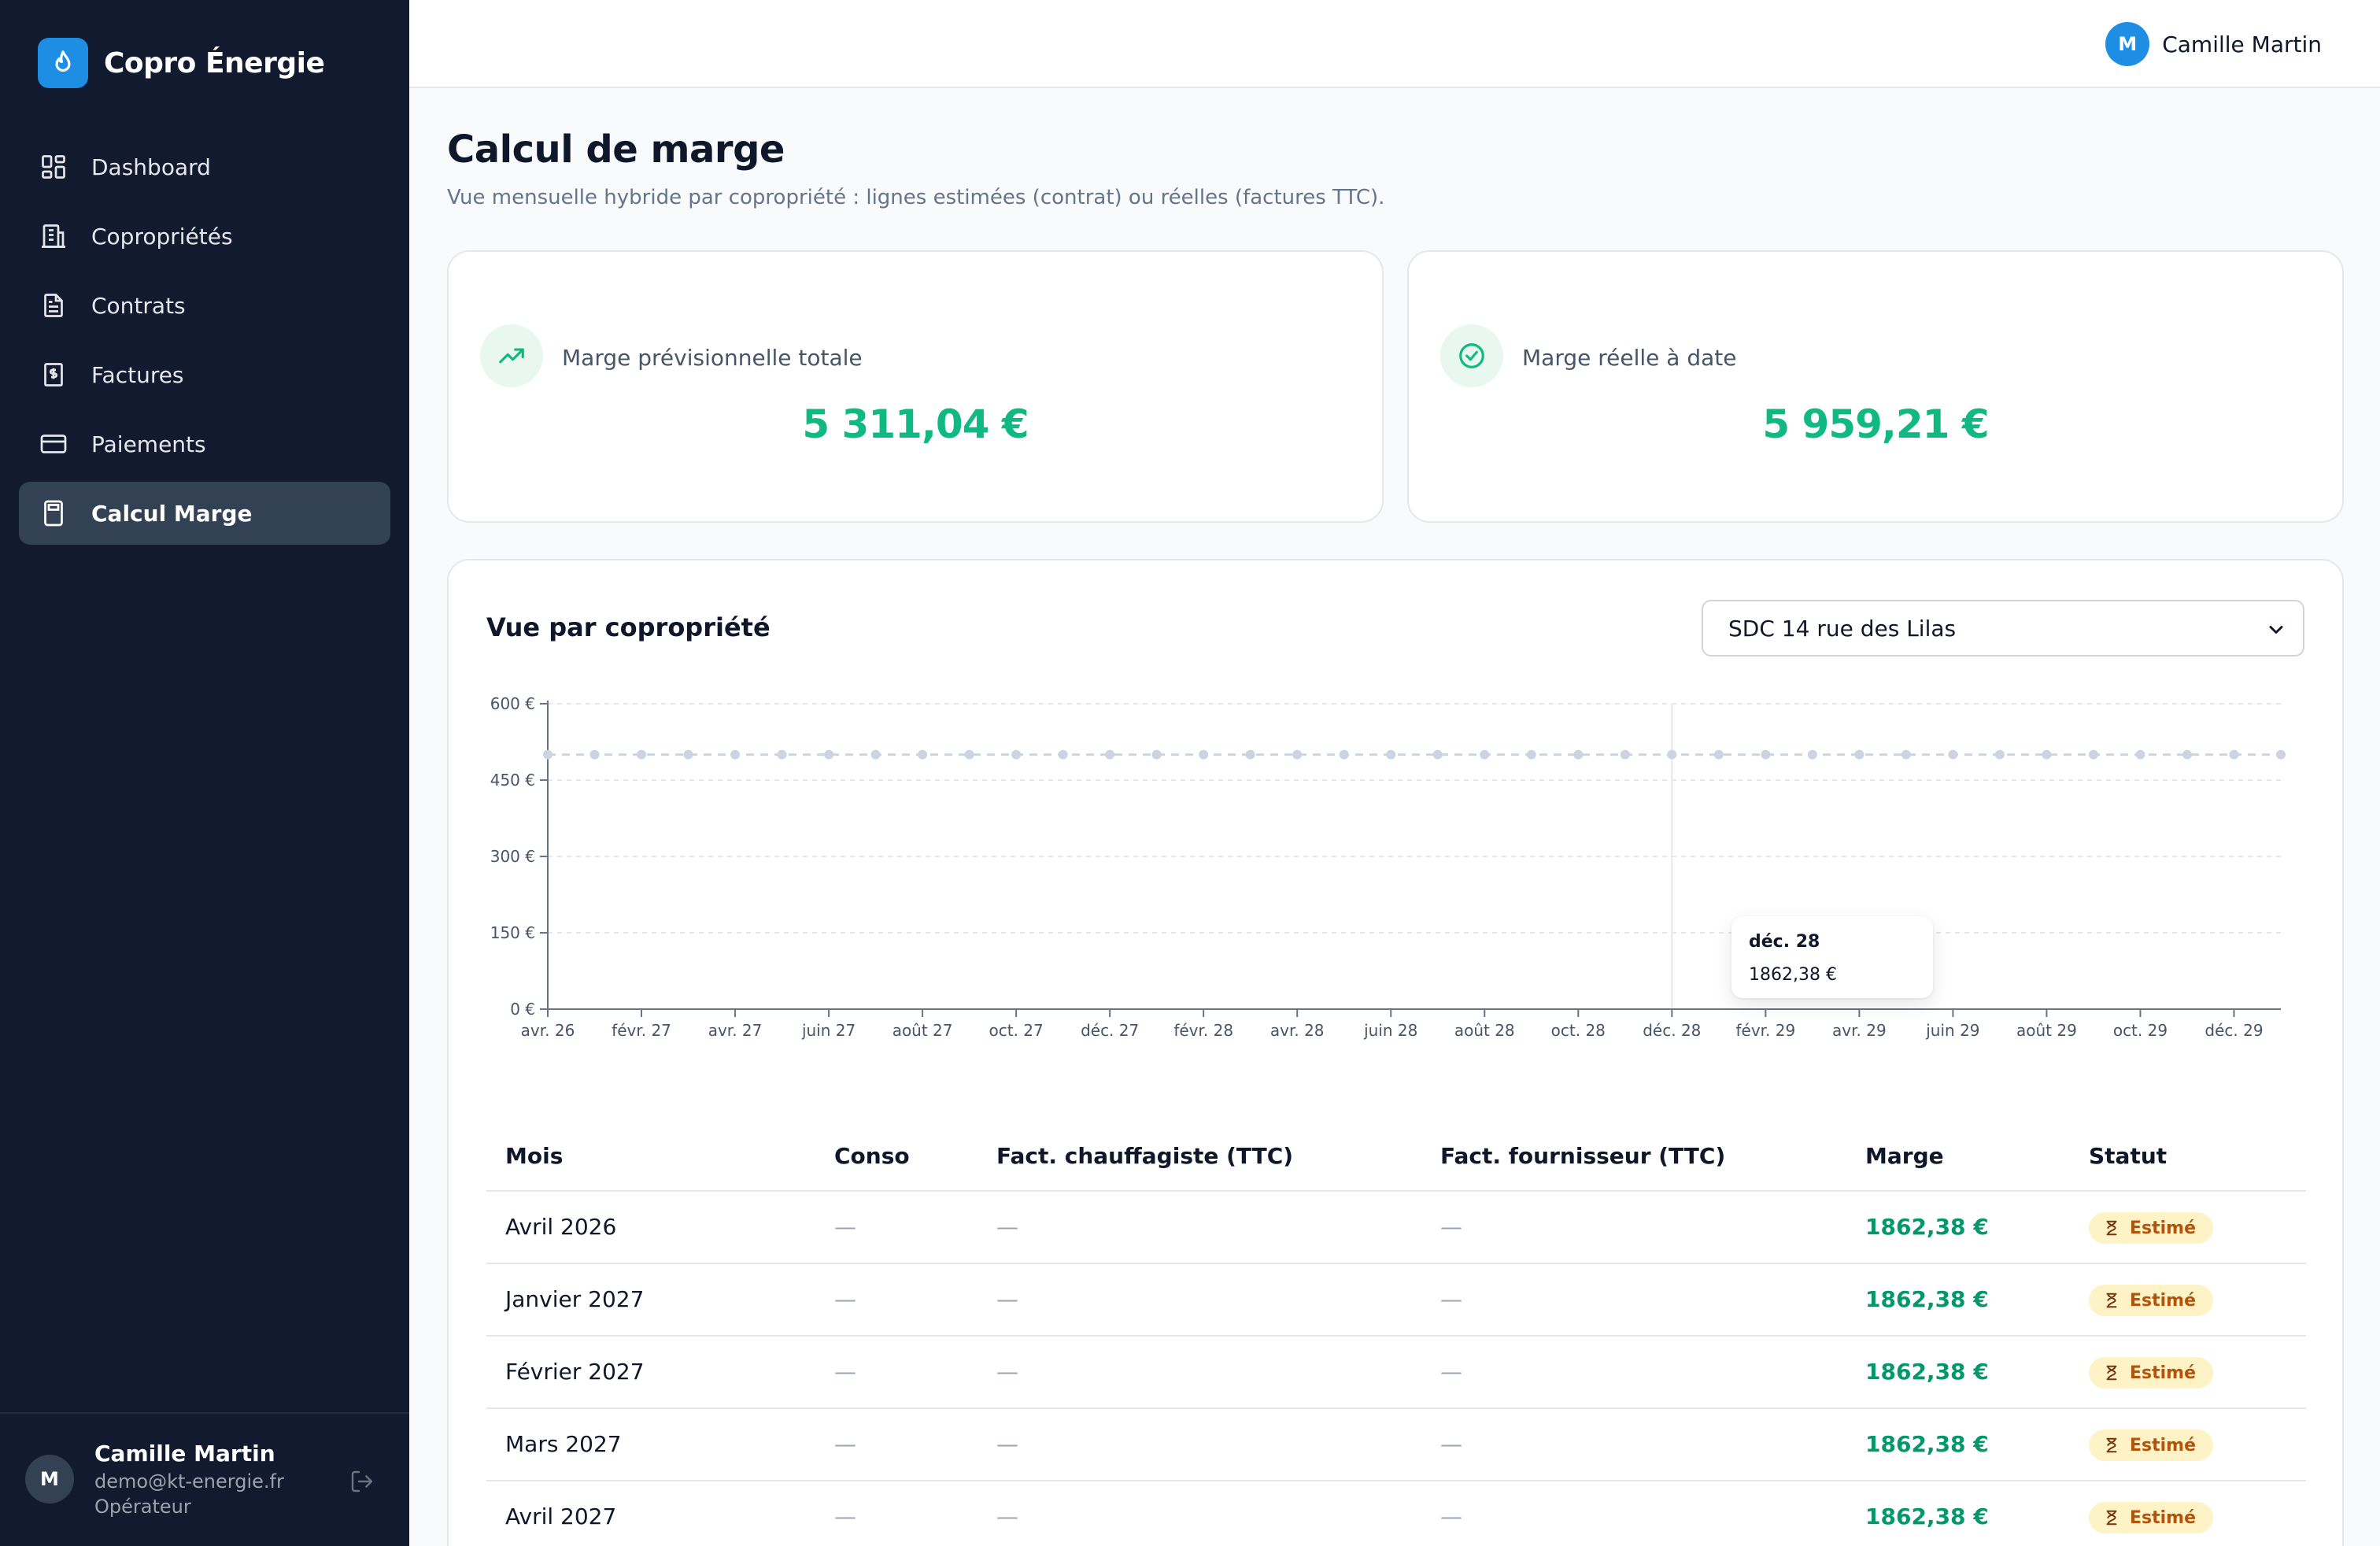 This screenshot has width=2380, height=1546. What do you see at coordinates (63, 63) in the screenshot?
I see `flame-icon` at bounding box center [63, 63].